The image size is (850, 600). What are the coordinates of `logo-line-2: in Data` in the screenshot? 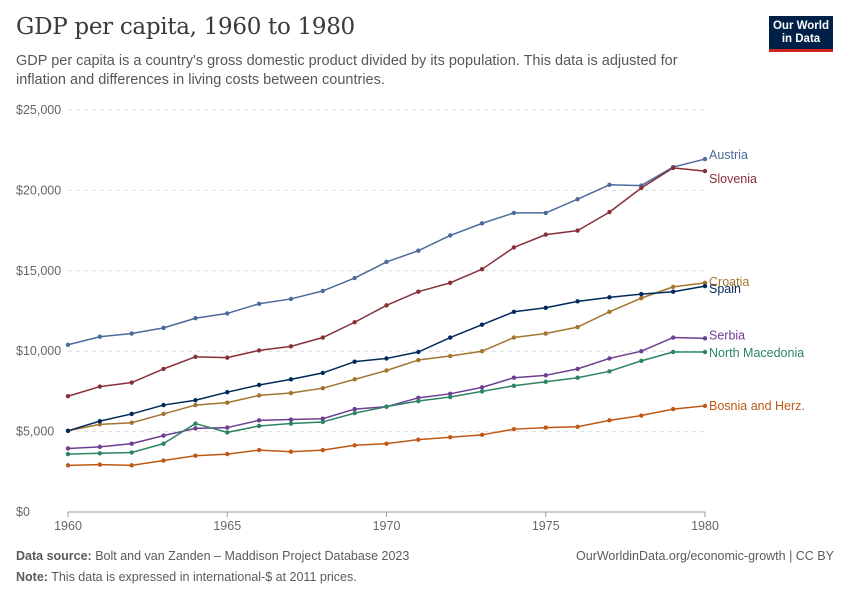 It's located at (801, 39).